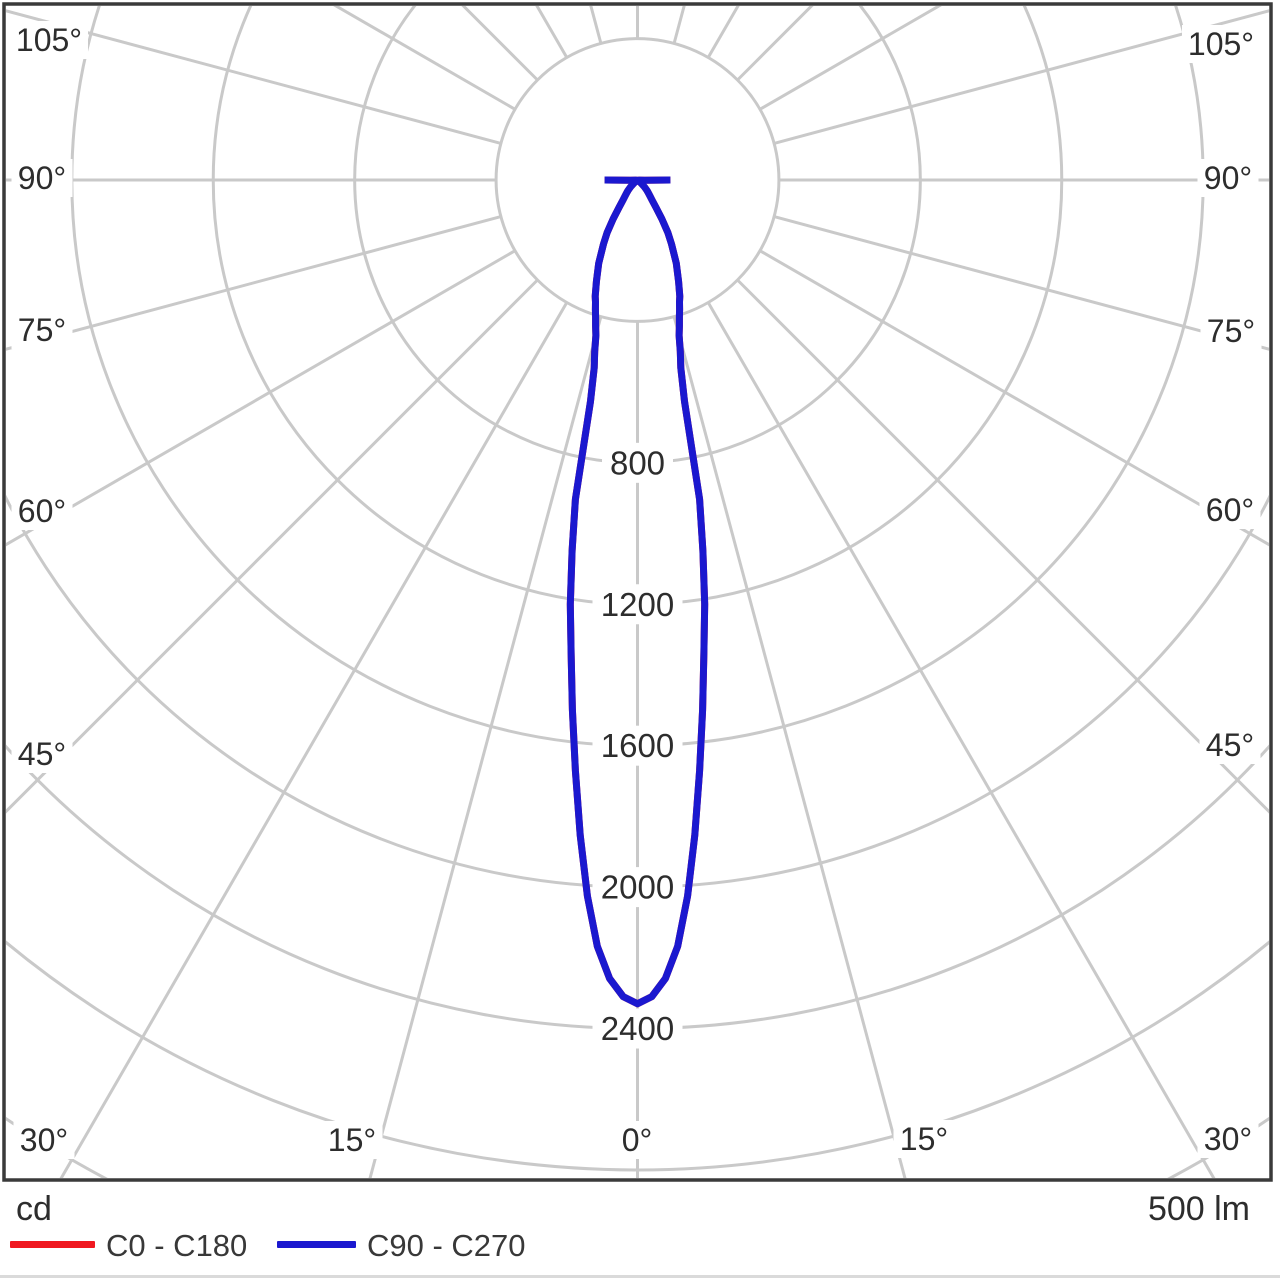 This screenshot has width=1280, height=1280. Describe the element at coordinates (679, 25) in the screenshot. I see `grid-ray-165deg` at that location.